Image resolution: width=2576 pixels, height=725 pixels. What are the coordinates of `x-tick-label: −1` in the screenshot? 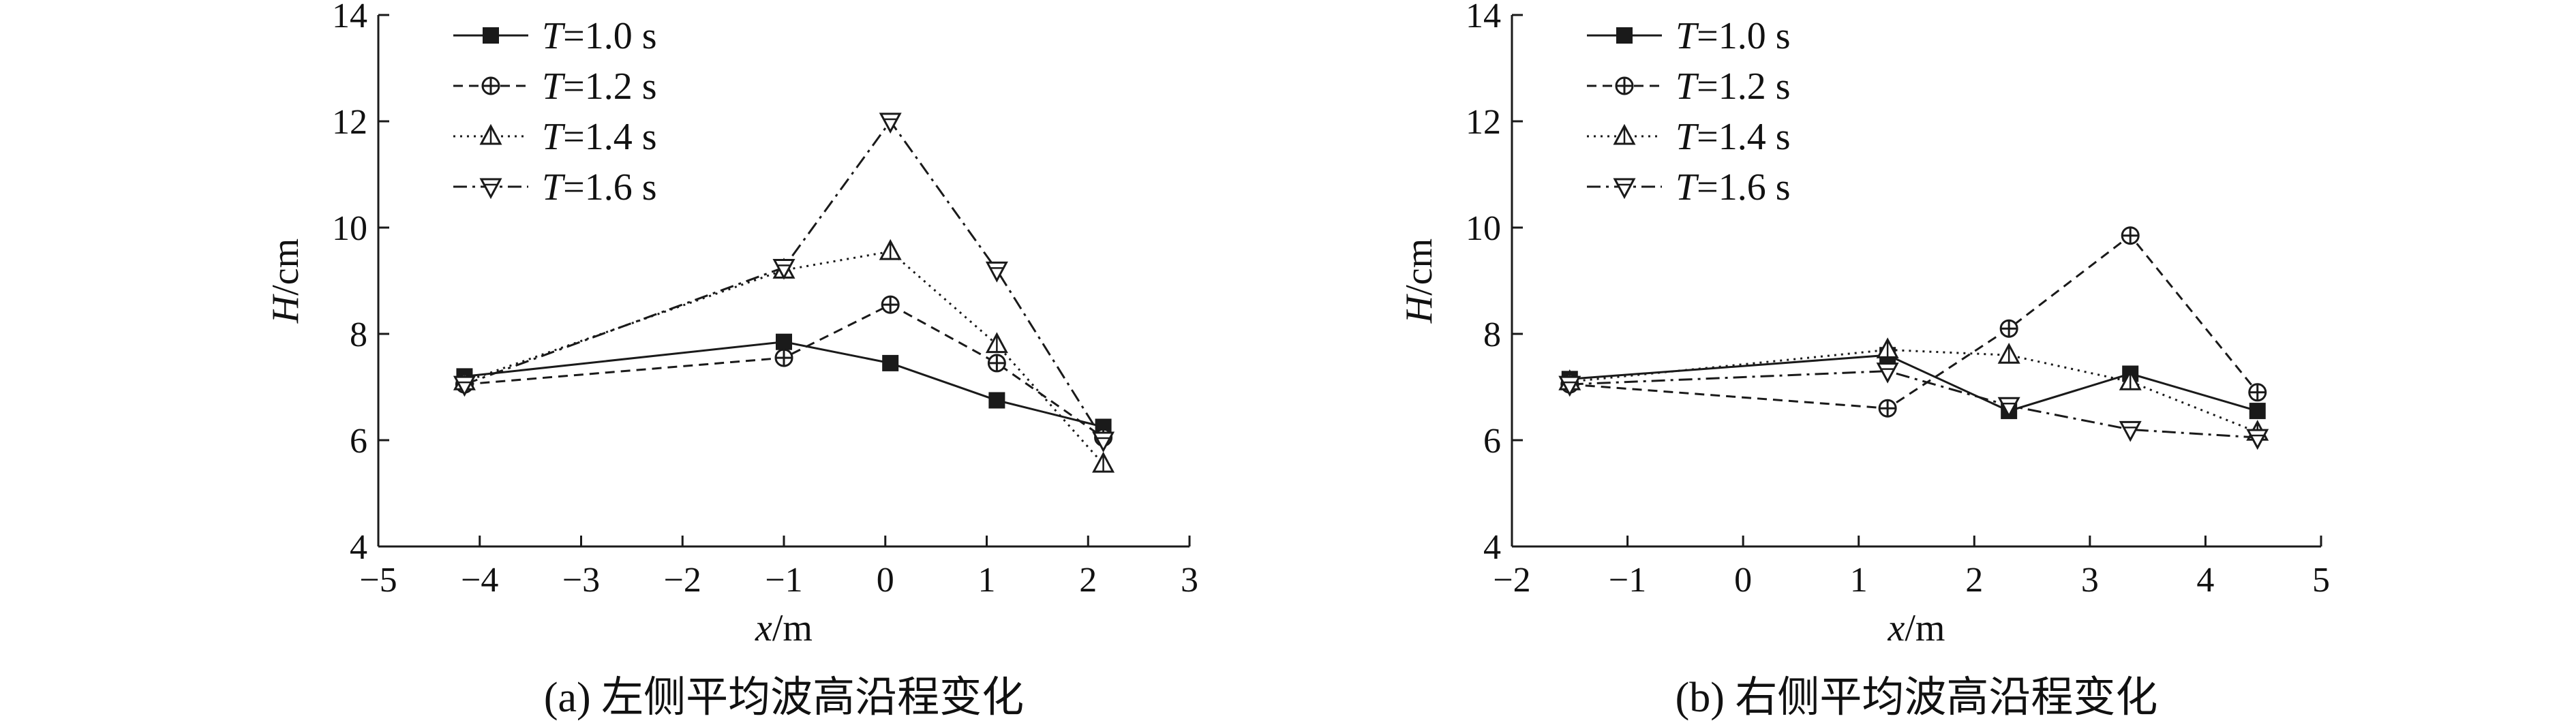 It's located at (783, 580).